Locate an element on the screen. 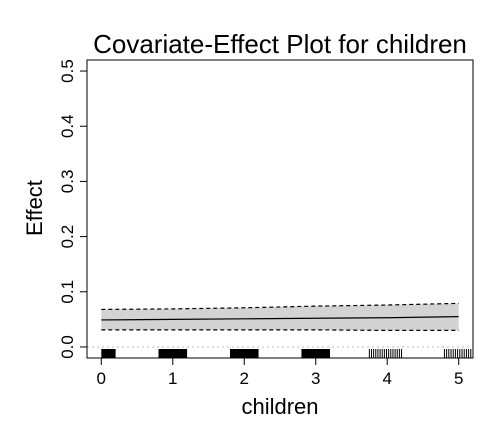 This screenshot has width=504, height=432. x-tick-label: 0 is located at coordinates (101, 378).